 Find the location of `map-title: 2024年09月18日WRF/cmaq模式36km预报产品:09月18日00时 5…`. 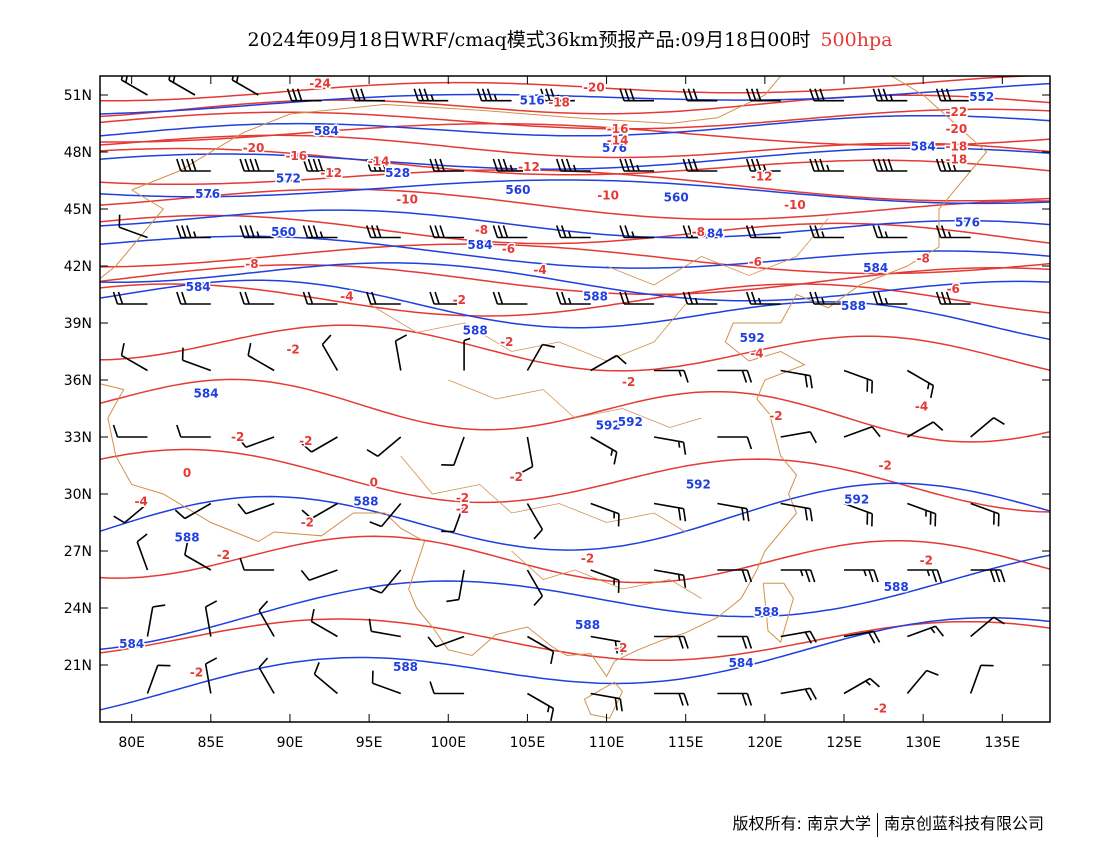

map-title: 2024年09月18日WRF/cmaq模式36km预报产品:09月18日00时 5… is located at coordinates (550, 38).